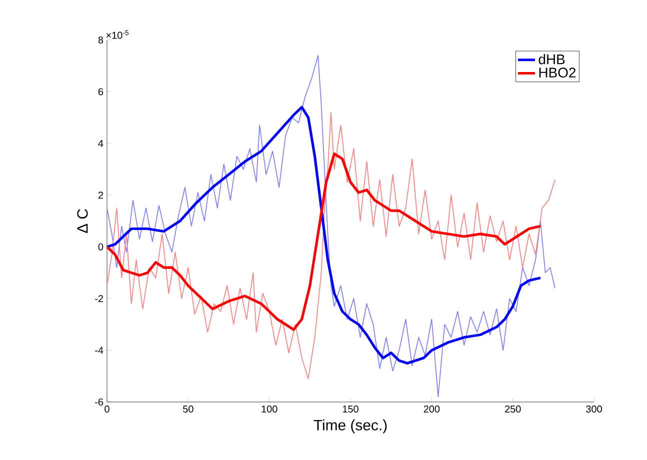  What do you see at coordinates (350, 409) in the screenshot?
I see `x-tick-label: 150` at bounding box center [350, 409].